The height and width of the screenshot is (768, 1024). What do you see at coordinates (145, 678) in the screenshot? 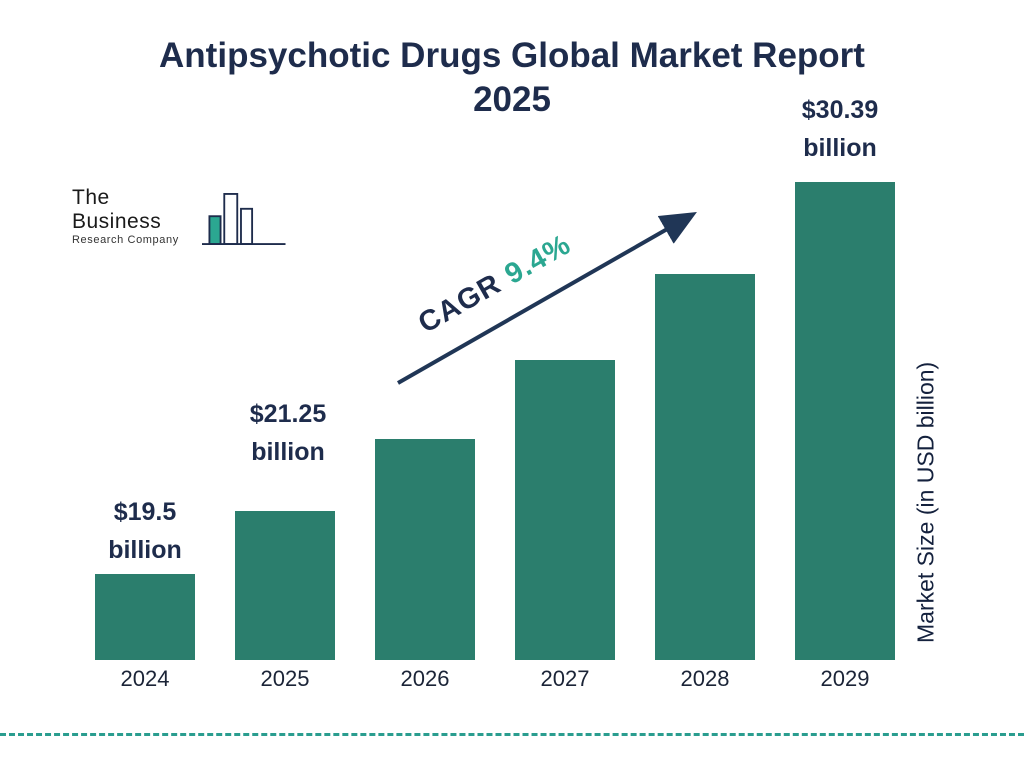
I see `x-tick-2024: 2024` at bounding box center [145, 678].